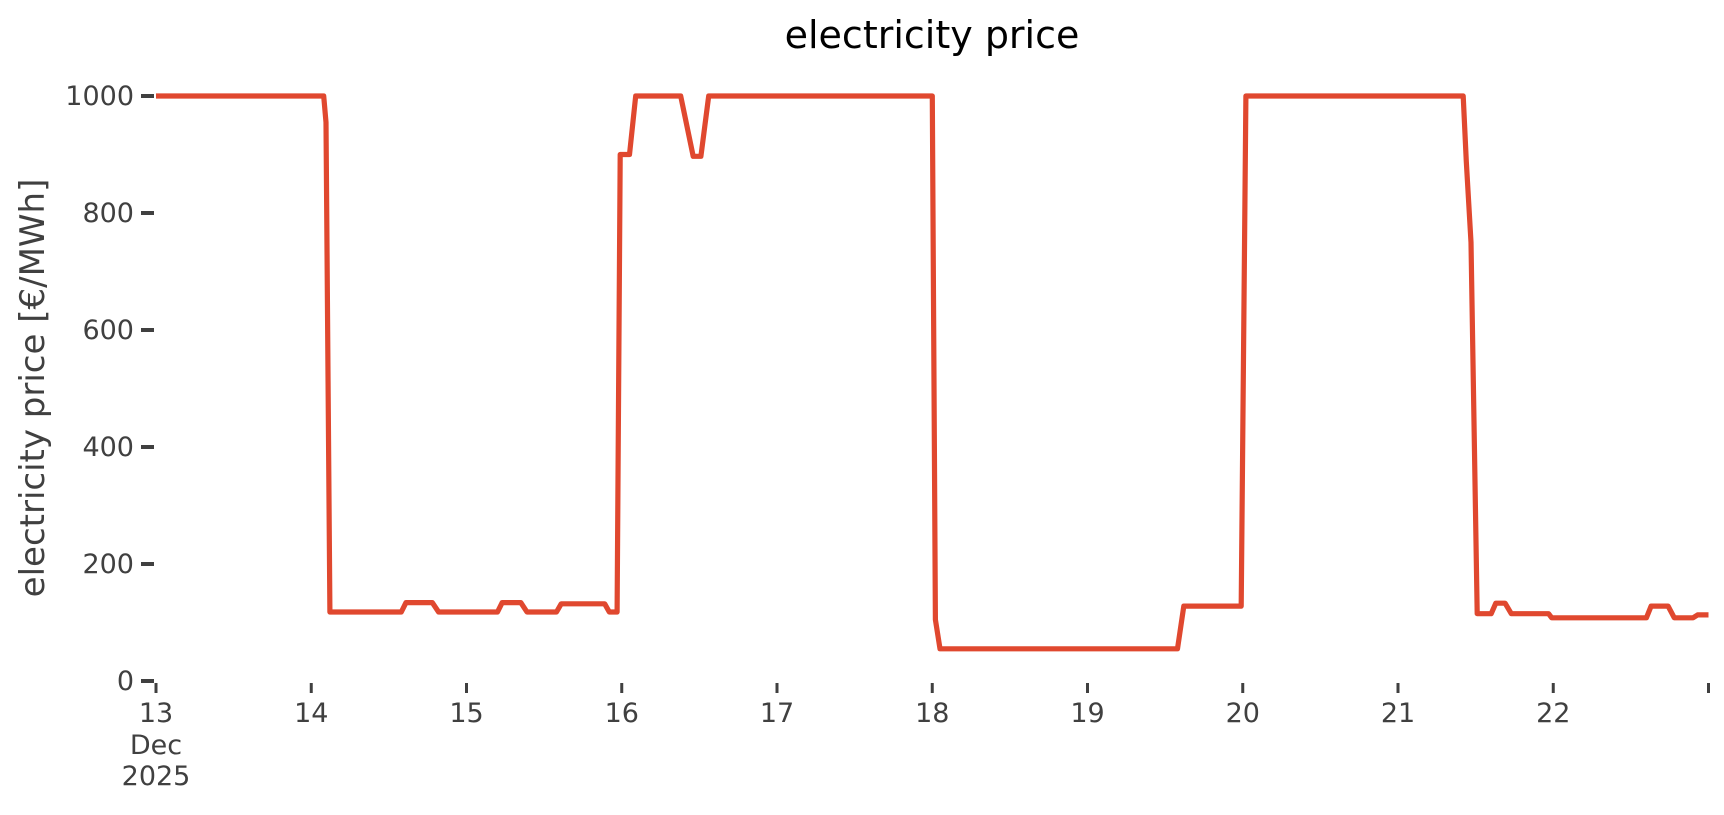 The height and width of the screenshot is (815, 1724). Describe the element at coordinates (1087, 713) in the screenshot. I see `x-tick-label: 19` at that location.